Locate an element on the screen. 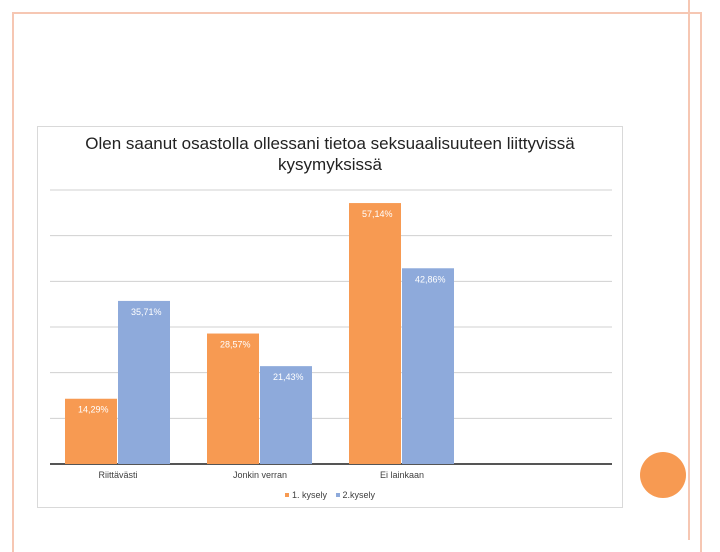  category-label-1: Riittävästi is located at coordinates (117, 475).